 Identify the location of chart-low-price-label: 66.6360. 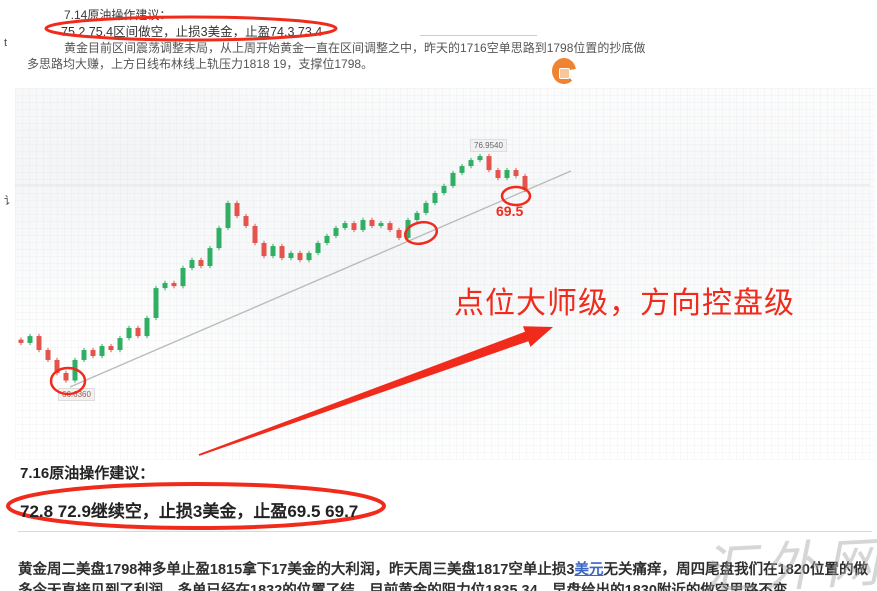
(76, 394).